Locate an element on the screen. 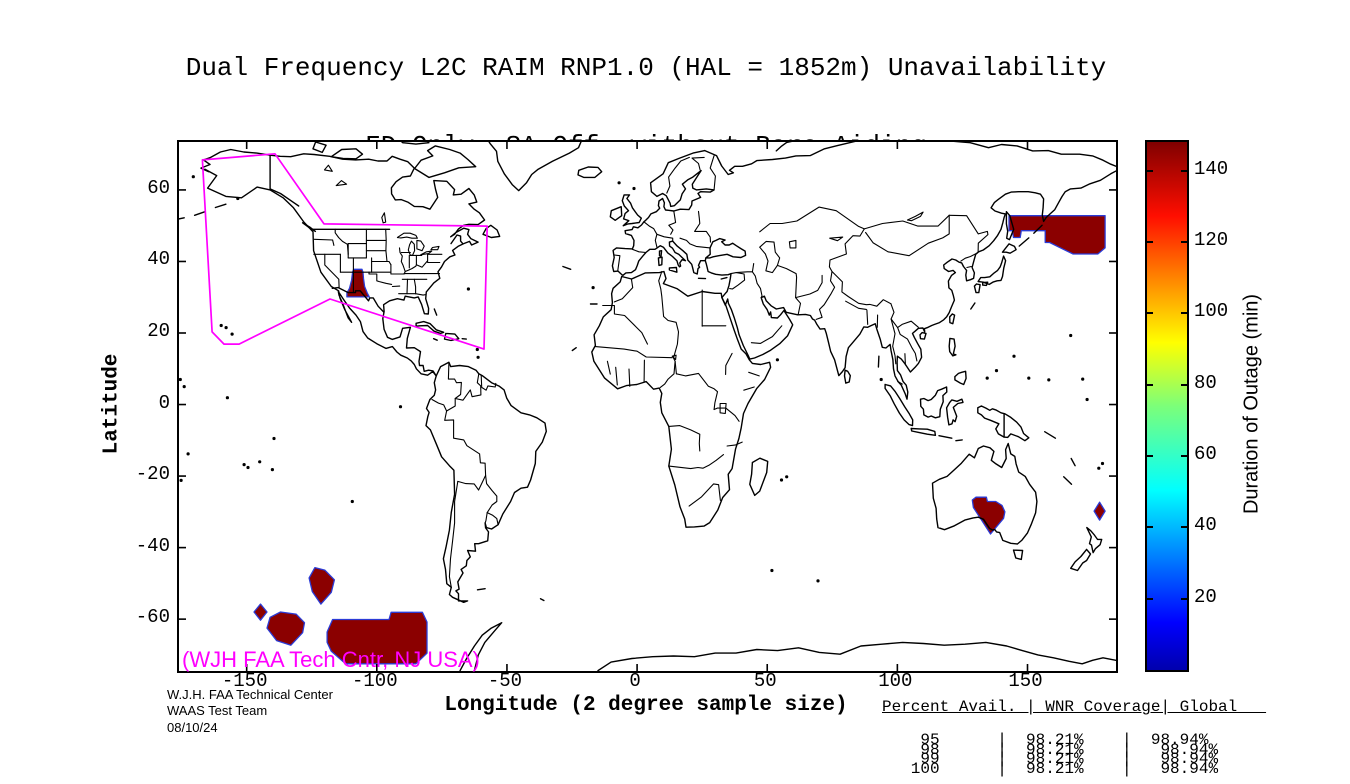 The image size is (1350, 784). footer-date: 08/10/24 is located at coordinates (250, 728).